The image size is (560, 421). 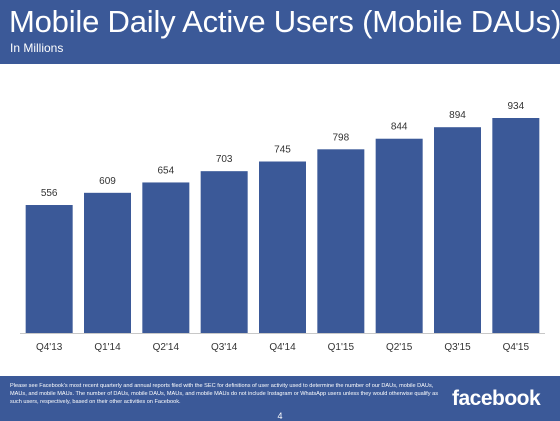 What do you see at coordinates (341, 347) in the screenshot?
I see `x-tick-label: Q1'15` at bounding box center [341, 347].